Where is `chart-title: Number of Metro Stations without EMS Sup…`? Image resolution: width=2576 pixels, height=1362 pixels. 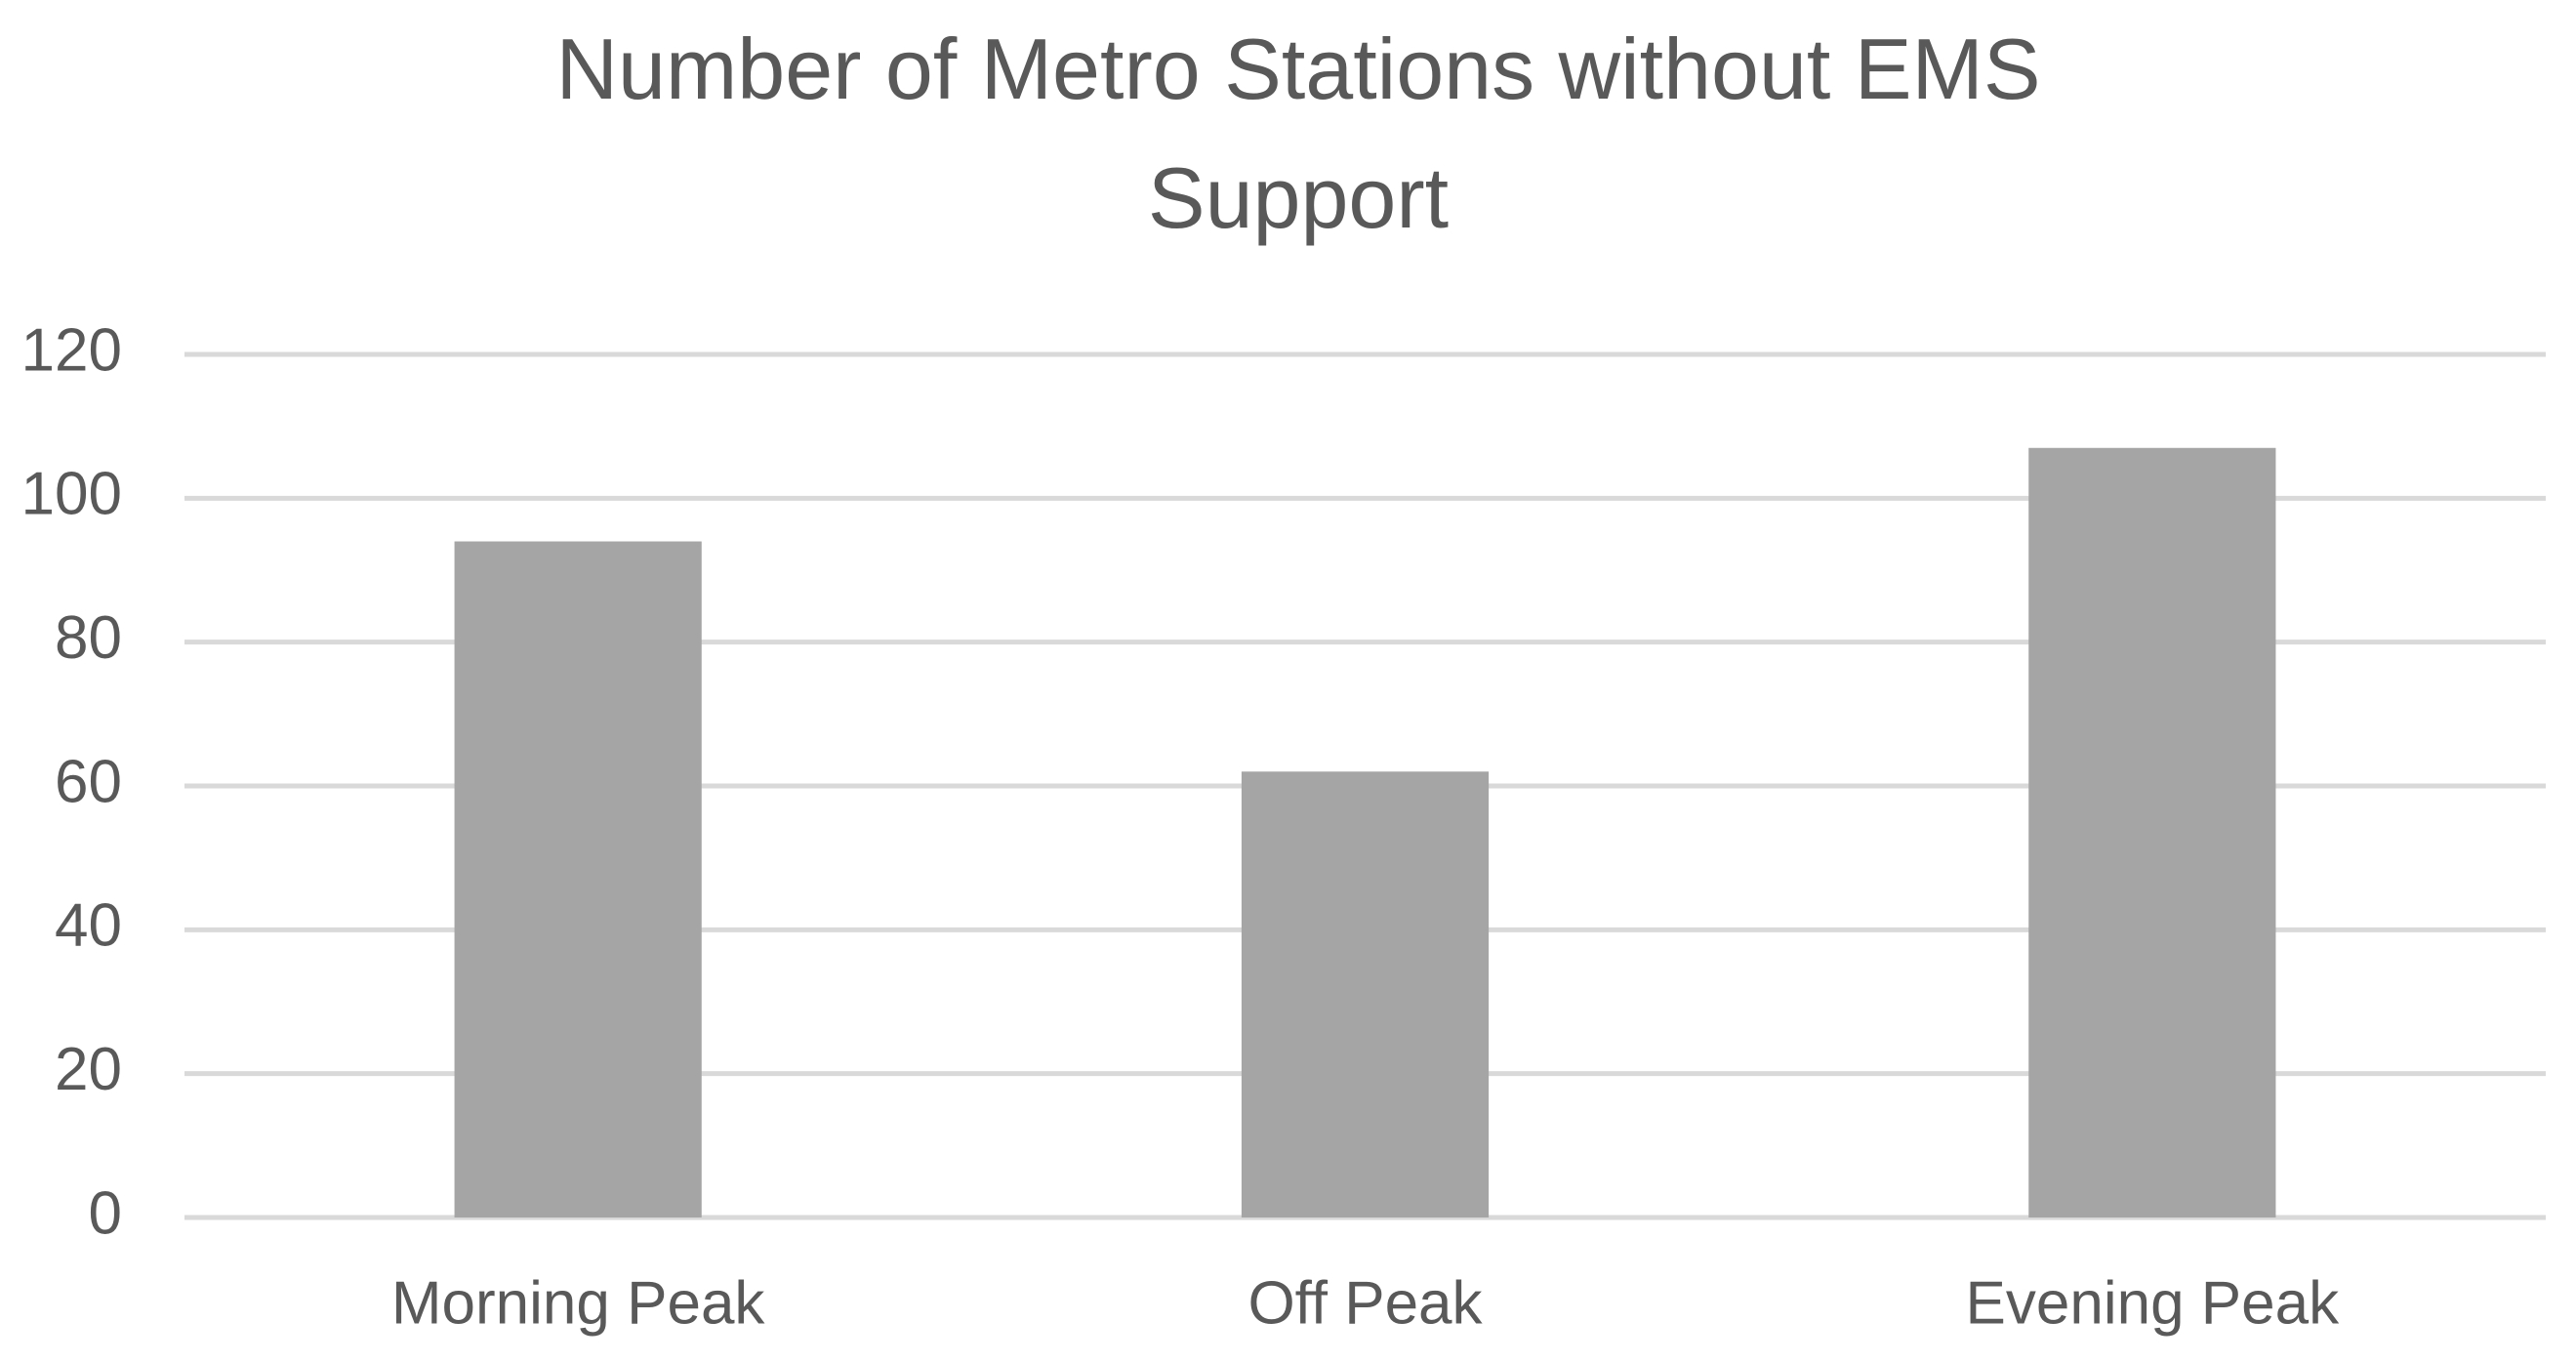
chart-title: Number of Metro Stations without EMS Sup… is located at coordinates (1298, 133).